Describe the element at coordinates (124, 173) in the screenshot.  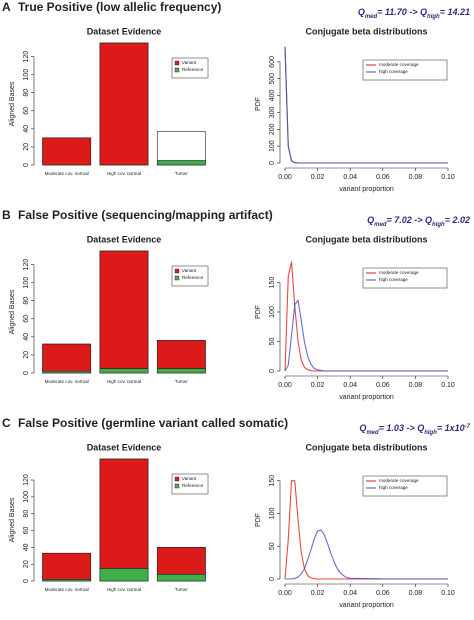
I see `x-tick-label: High cov. normal` at that location.